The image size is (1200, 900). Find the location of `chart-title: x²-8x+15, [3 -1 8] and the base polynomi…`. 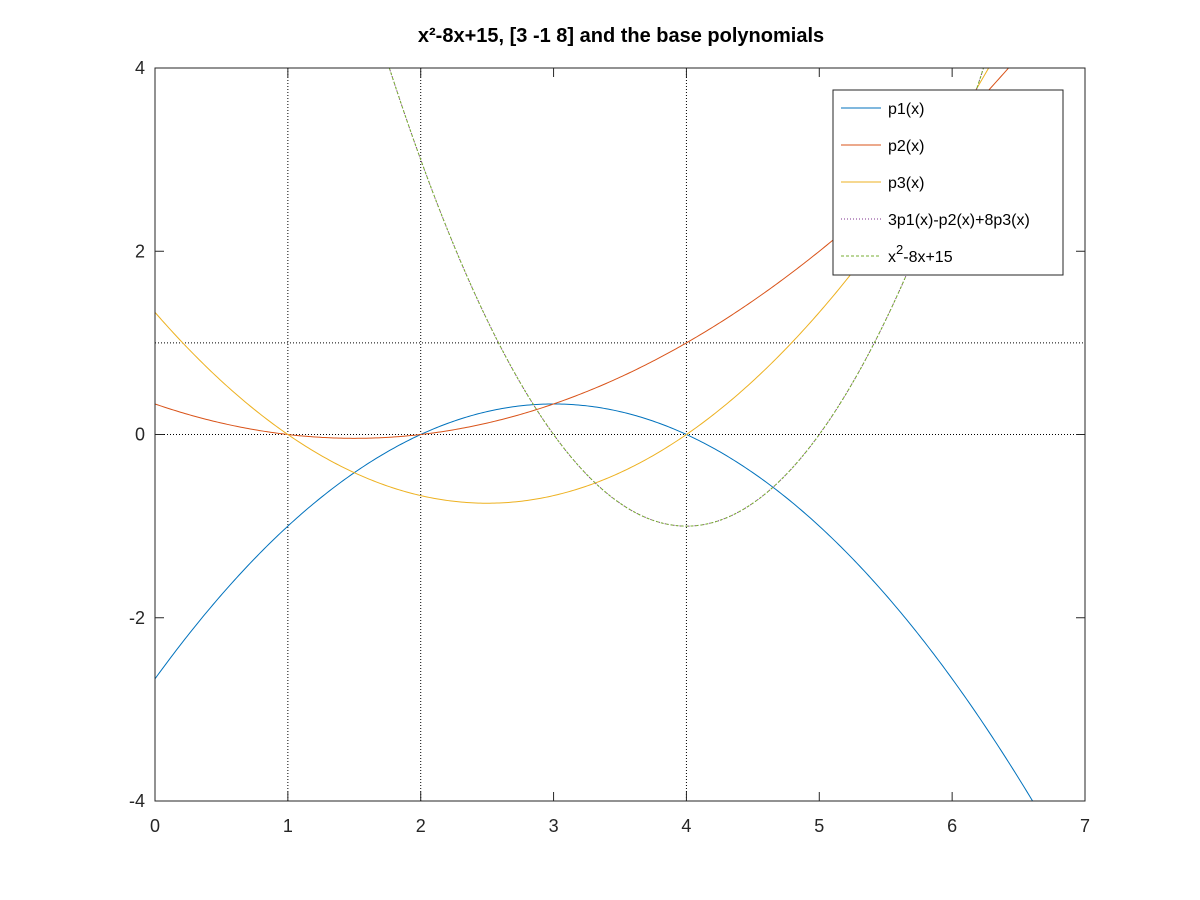

chart-title: x²-8x+15, [3 -1 8] and the base polynomi… is located at coordinates (621, 36).